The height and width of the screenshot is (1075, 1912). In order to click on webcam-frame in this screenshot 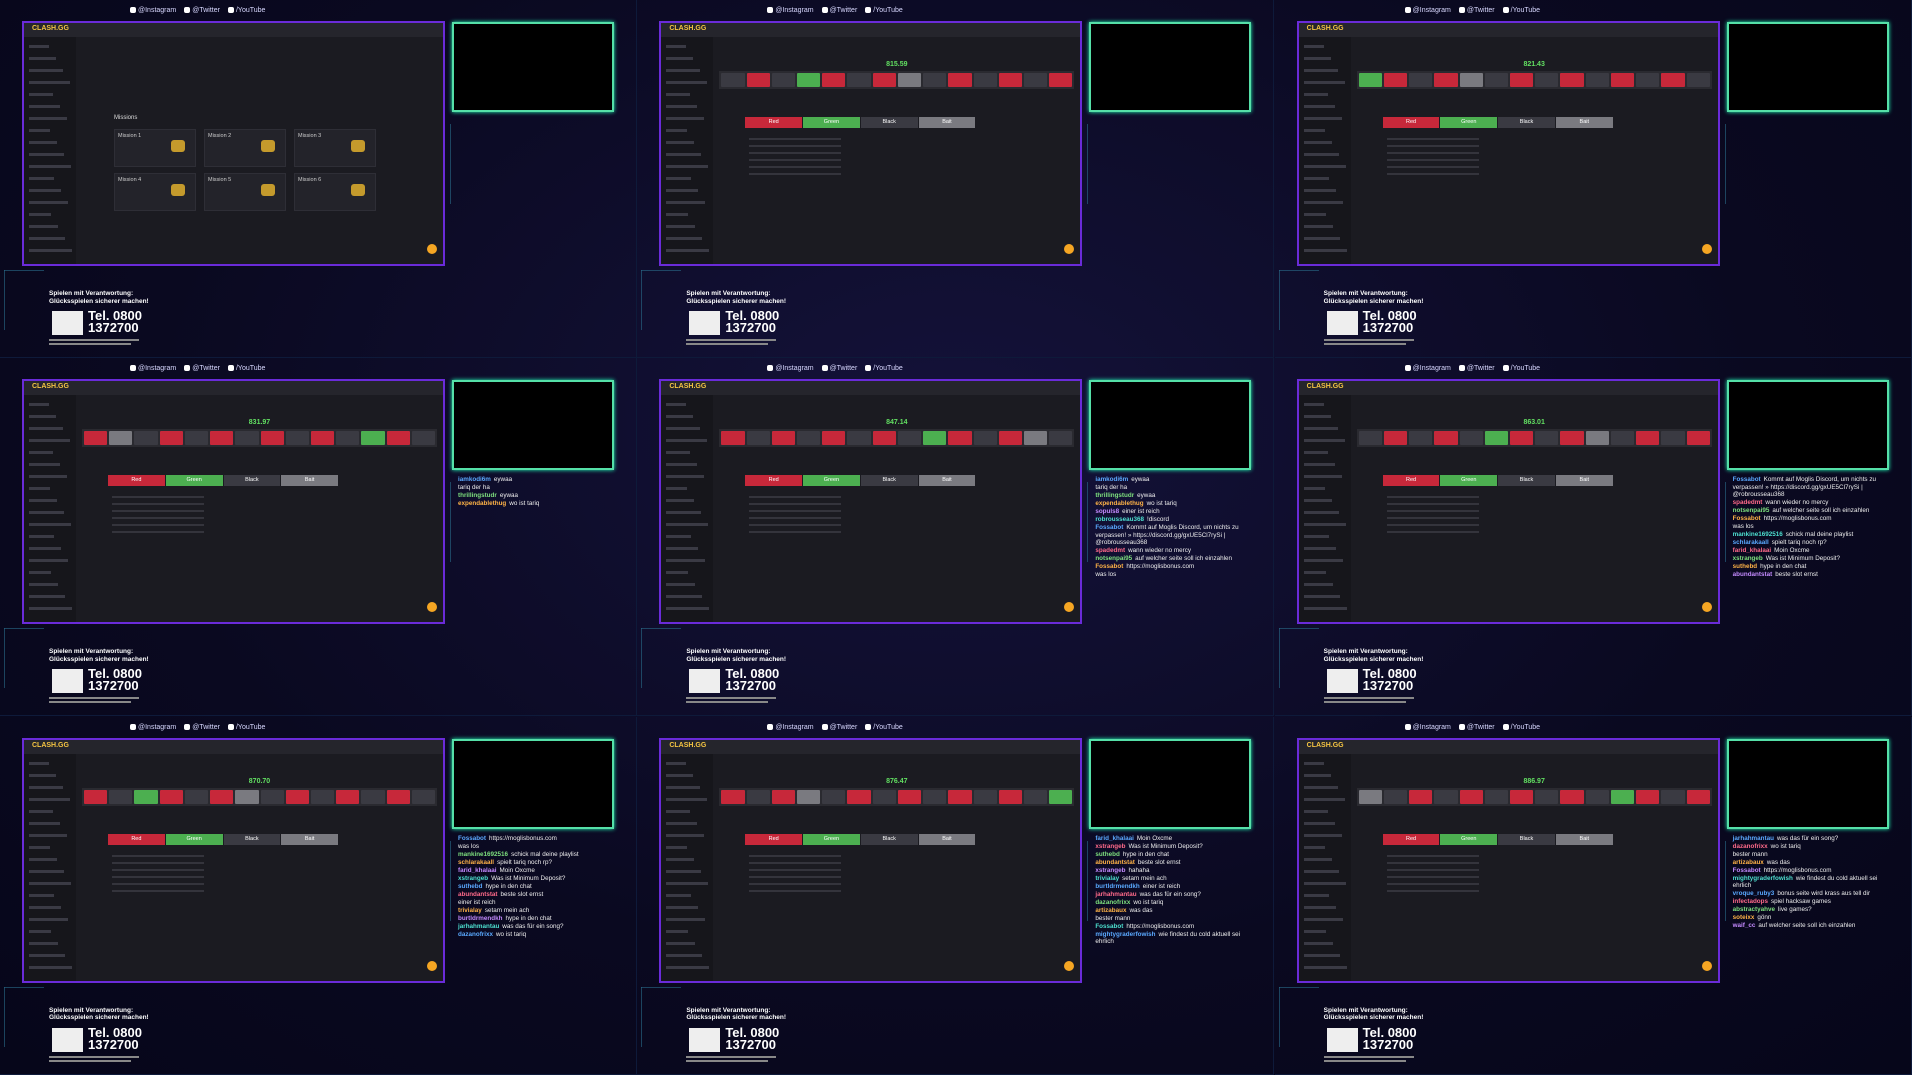, I will do `click(1807, 67)`.